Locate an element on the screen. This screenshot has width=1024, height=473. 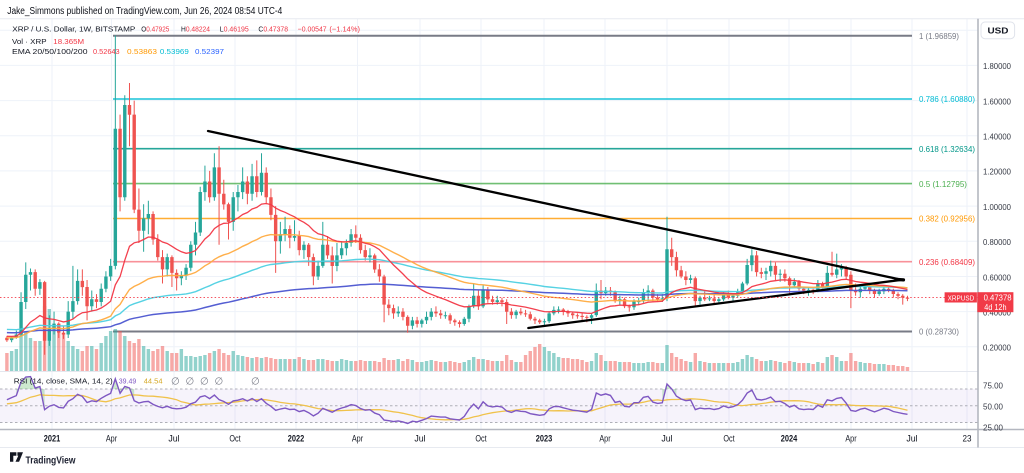
svg-text: 39.49 is located at coordinates (128, 381).